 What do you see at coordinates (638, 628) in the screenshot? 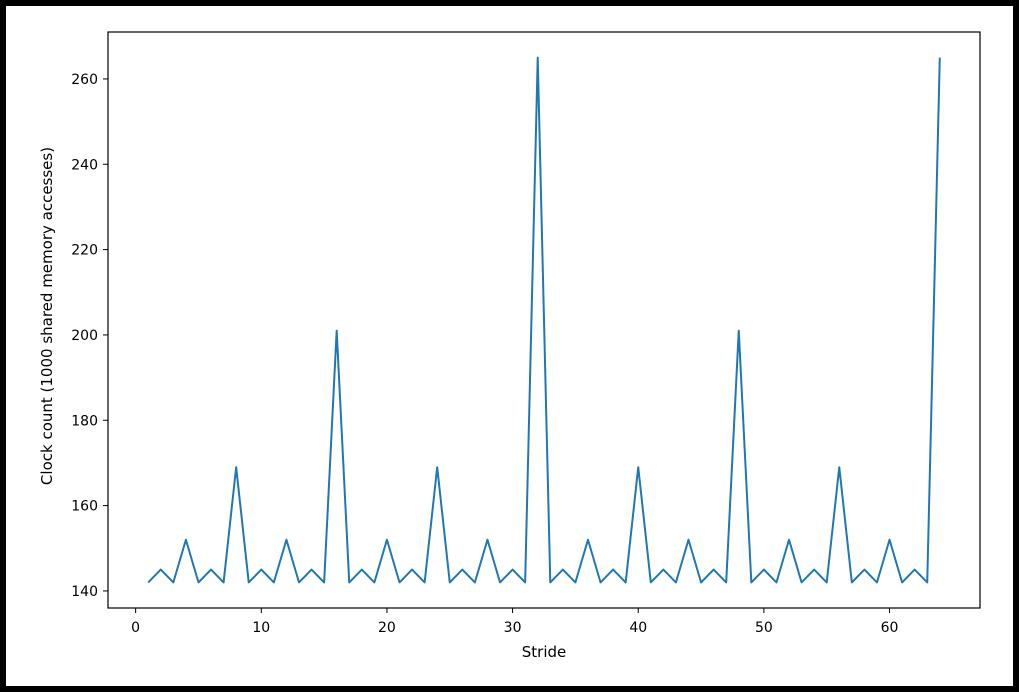
I see `x-tick-label: 40` at bounding box center [638, 628].